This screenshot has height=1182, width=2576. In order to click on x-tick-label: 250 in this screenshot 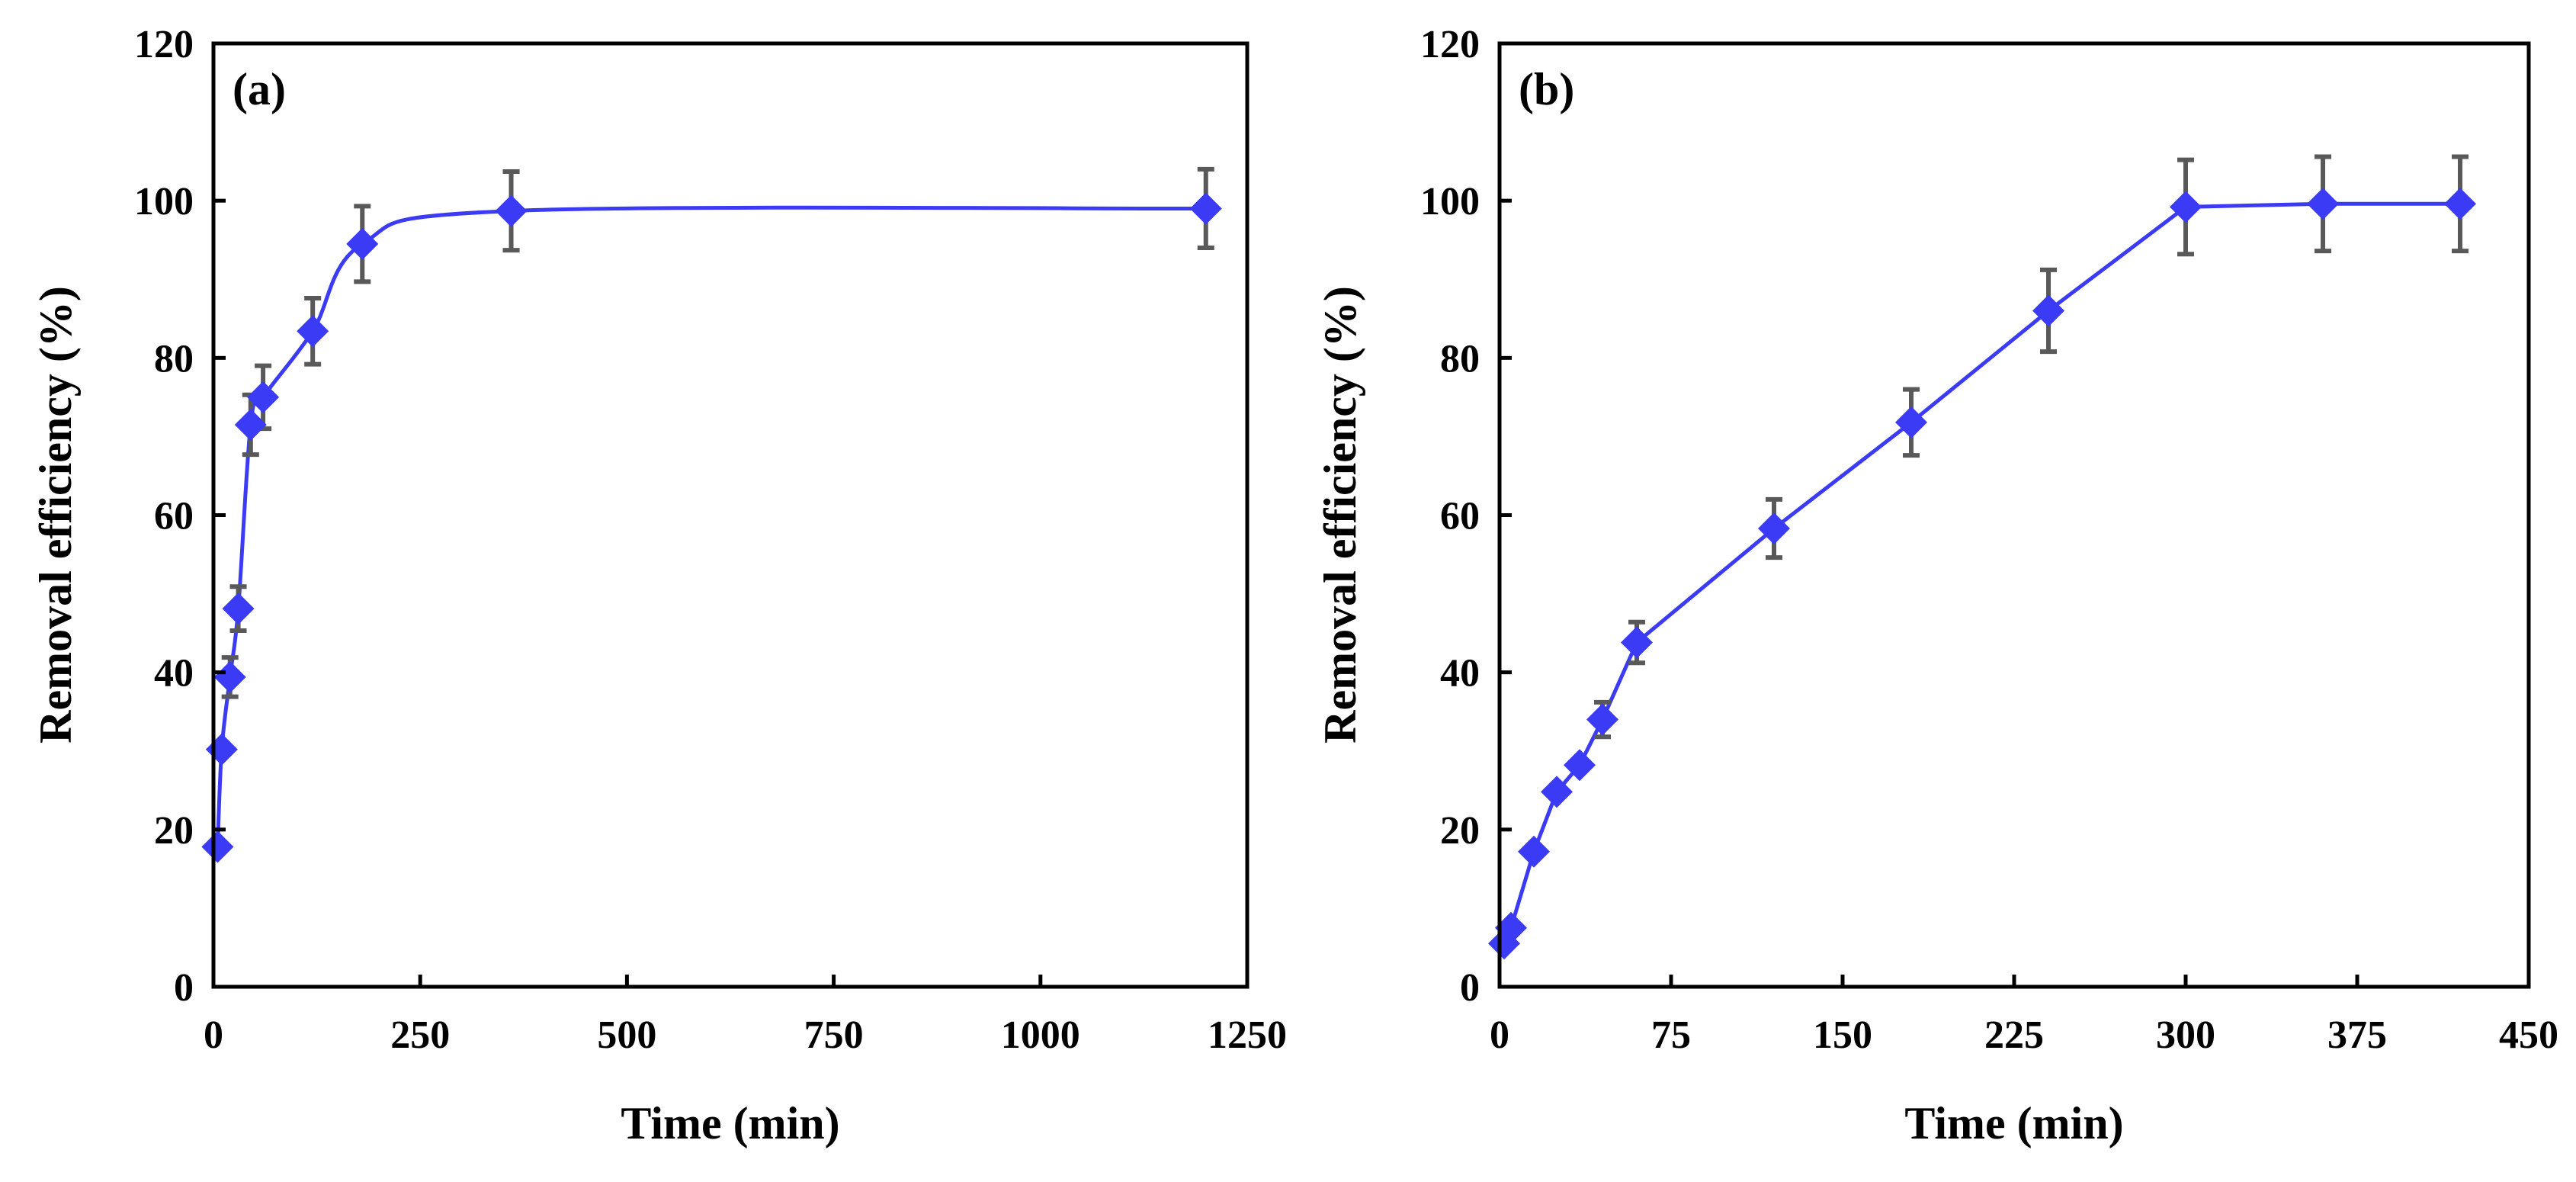, I will do `click(420, 1035)`.